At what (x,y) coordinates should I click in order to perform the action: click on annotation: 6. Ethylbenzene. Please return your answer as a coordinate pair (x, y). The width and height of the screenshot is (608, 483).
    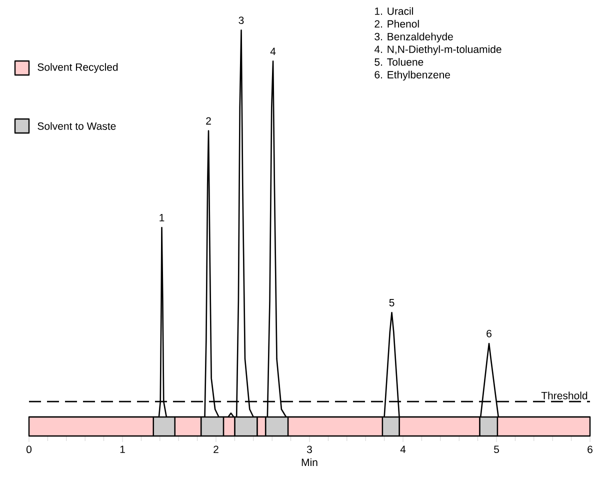
    Looking at the image, I should click on (412, 75).